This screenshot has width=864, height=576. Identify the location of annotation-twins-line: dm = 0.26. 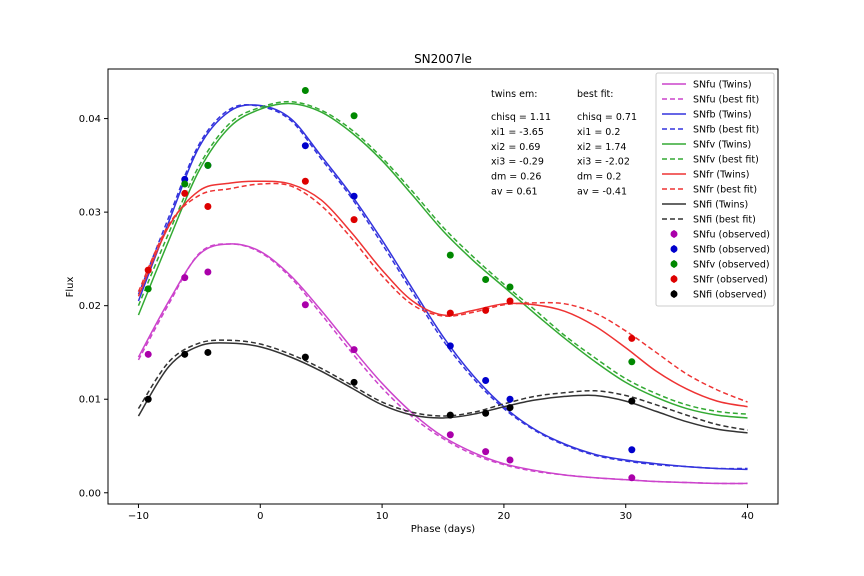
(516, 177).